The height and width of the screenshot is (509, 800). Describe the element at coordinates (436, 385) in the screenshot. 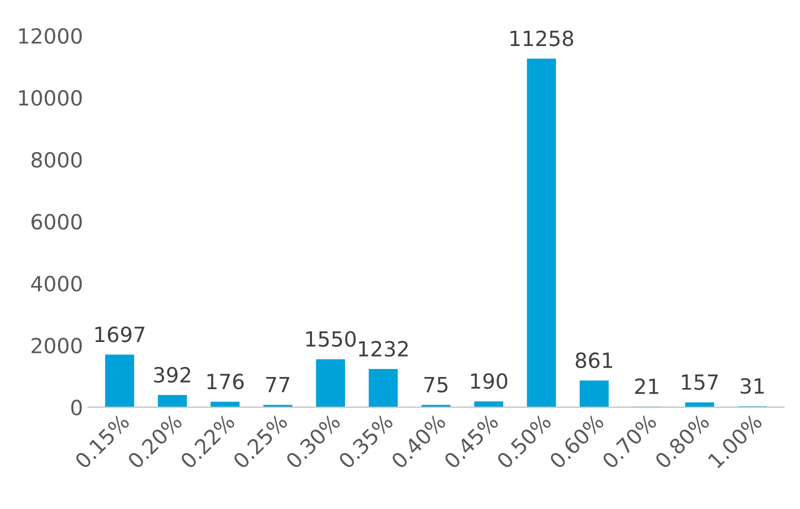

I see `data-label: 75` at that location.